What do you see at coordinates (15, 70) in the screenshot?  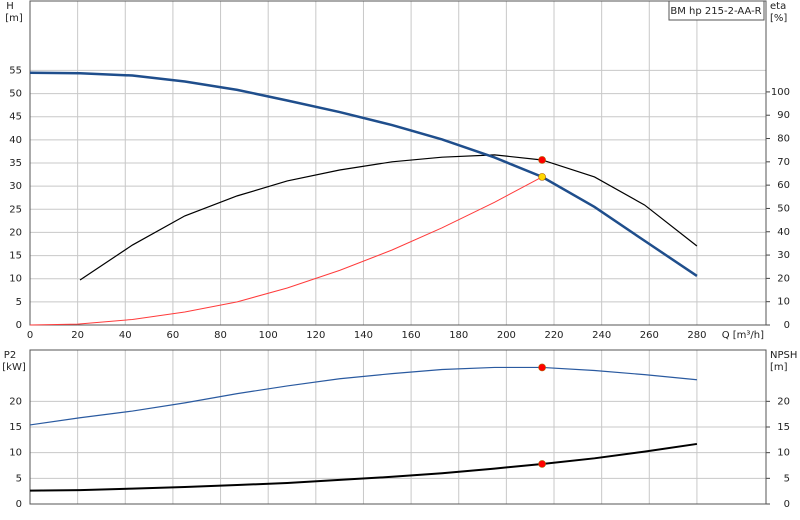 I see `y-tick-label: 55` at bounding box center [15, 70].